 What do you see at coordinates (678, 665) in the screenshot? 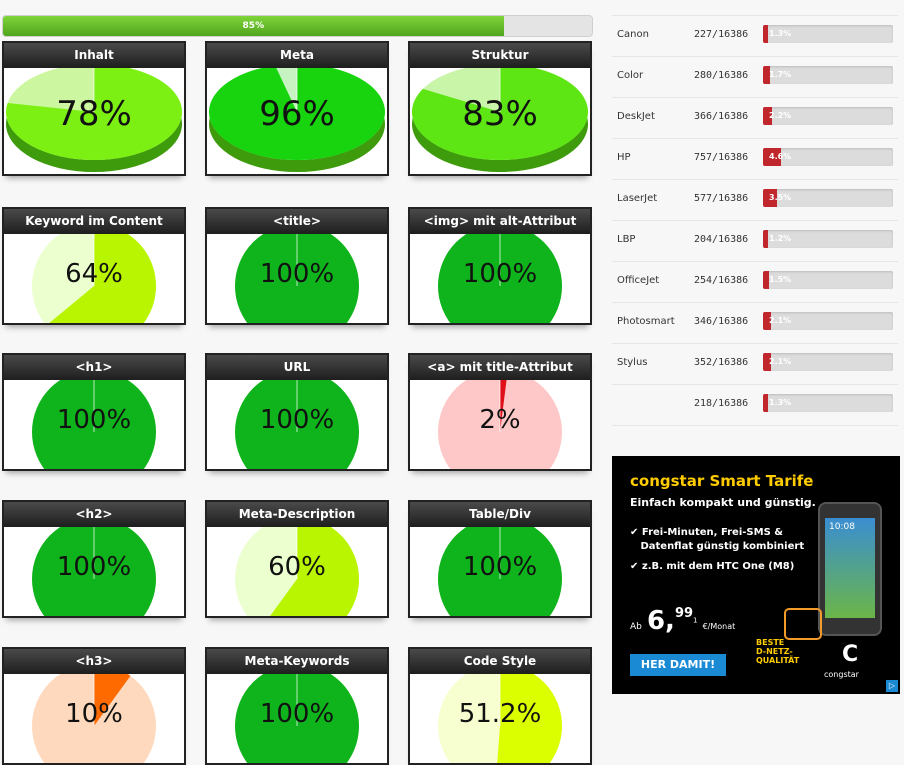
I see `ad-cta-button: HER DAMIT!` at bounding box center [678, 665].